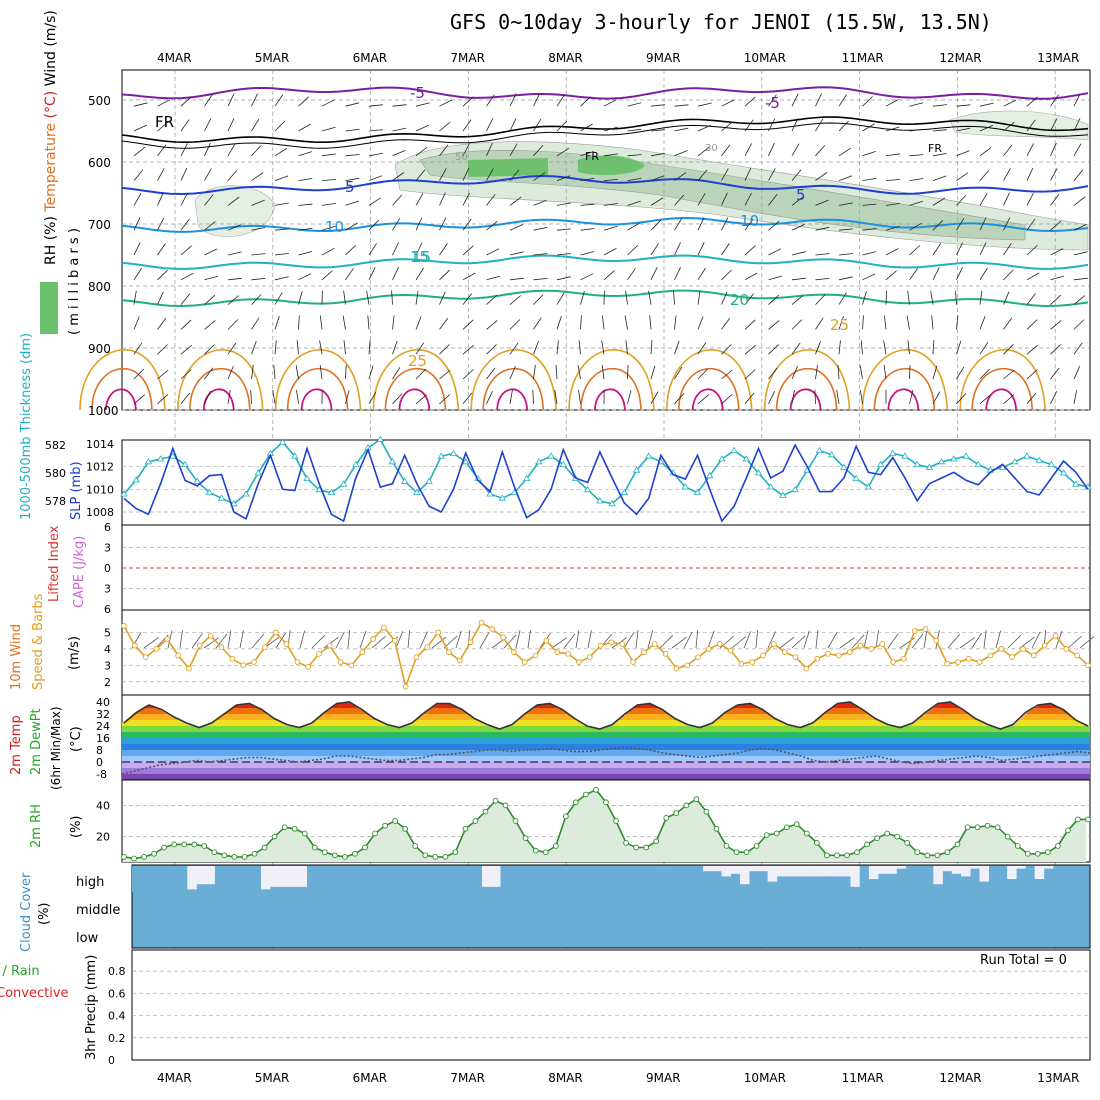 The image size is (1100, 1100). I want to click on contour-label-25: 25, so click(839, 325).